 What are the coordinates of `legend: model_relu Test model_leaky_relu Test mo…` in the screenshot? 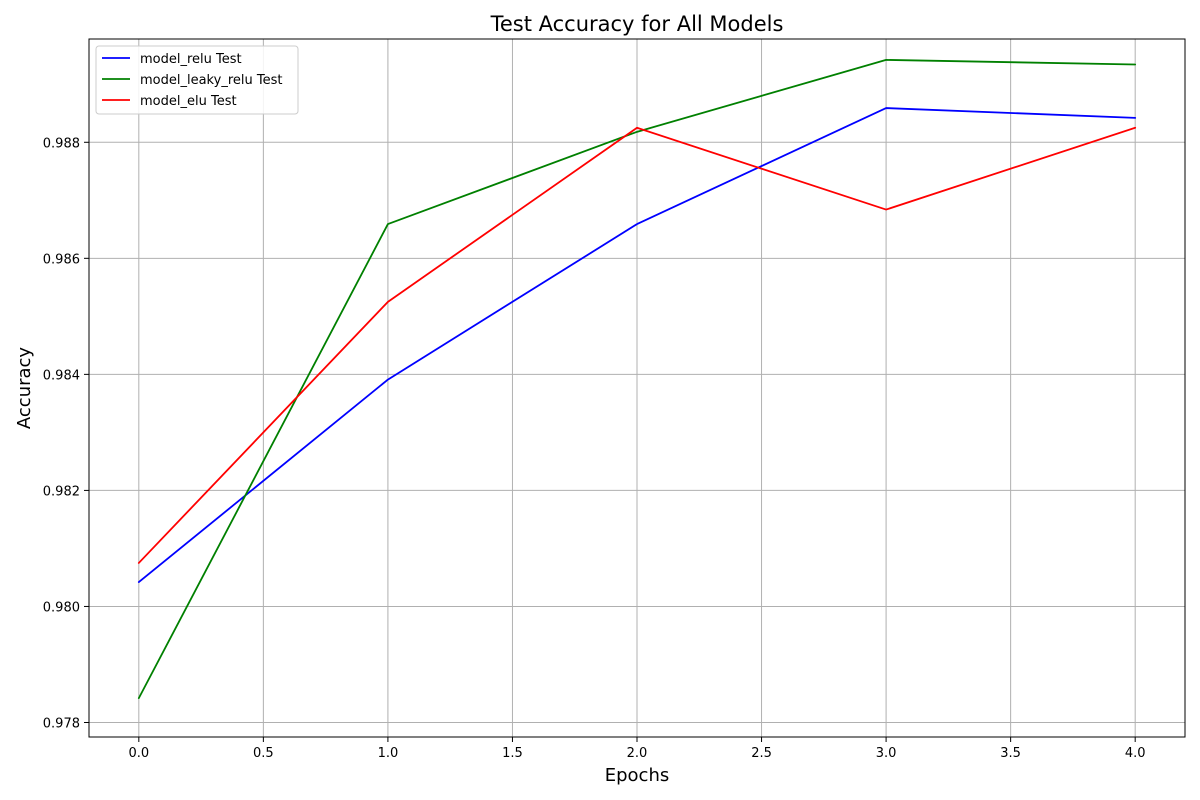 It's located at (197, 80).